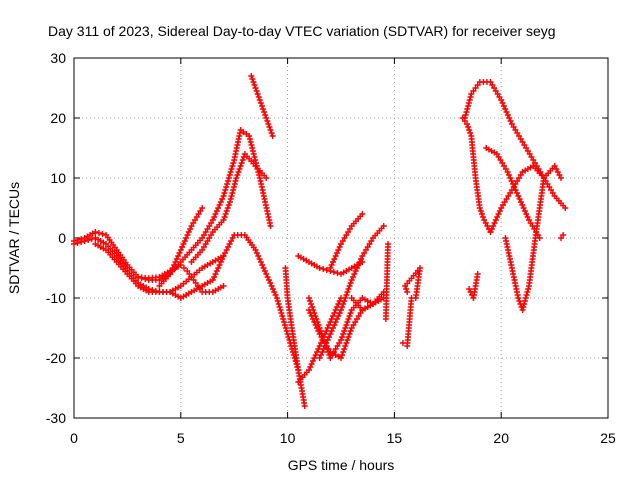  Describe the element at coordinates (395, 438) in the screenshot. I see `x-tick-label: 15` at that location.